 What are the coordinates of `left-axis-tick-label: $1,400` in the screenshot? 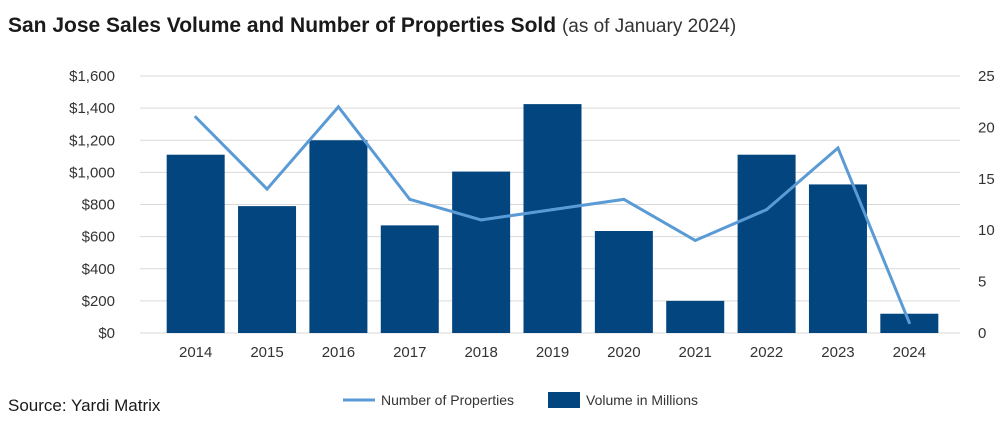 It's located at (92, 108).